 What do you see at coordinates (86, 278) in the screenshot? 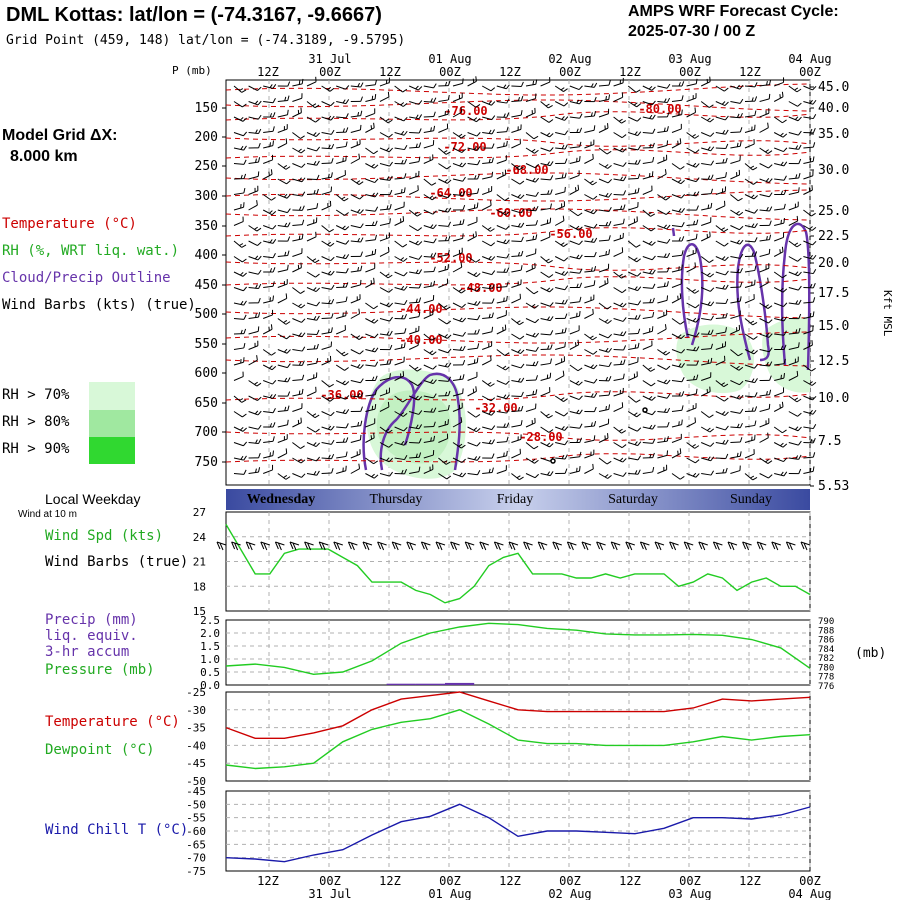
I see `legend-cloud-outline: Cloud/Precip Outline` at bounding box center [86, 278].